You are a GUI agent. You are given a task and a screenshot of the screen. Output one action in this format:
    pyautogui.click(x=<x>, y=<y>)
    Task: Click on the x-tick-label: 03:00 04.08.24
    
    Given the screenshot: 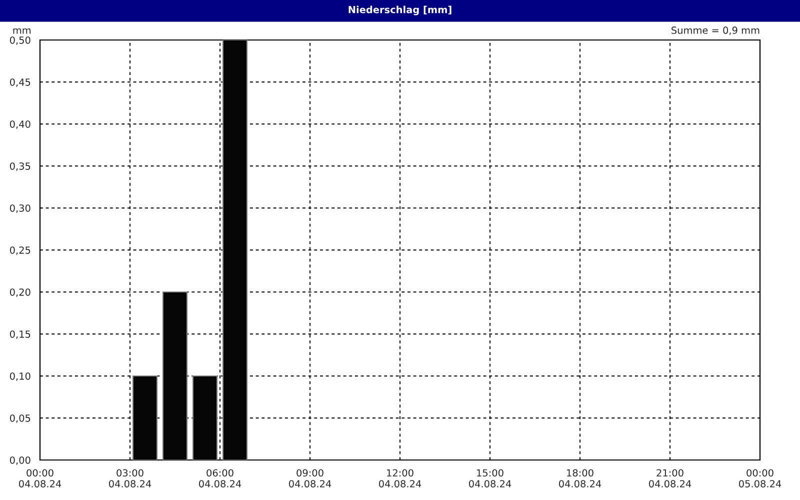 What is the action you would take?
    pyautogui.click(x=130, y=478)
    